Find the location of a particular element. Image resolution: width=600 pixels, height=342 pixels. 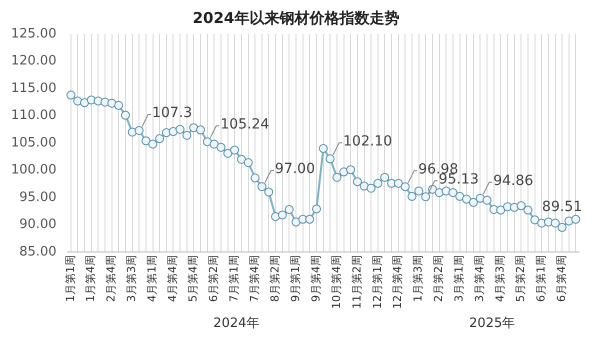

x-tick-label: 11月第2周 is located at coordinates (357, 282).